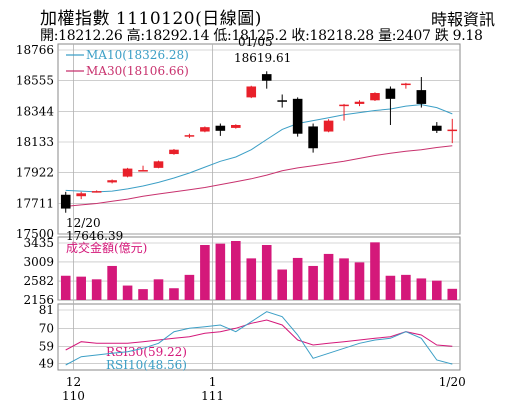 This screenshot has height=413, width=515. What do you see at coordinates (212, 396) in the screenshot?
I see `x-tick-sublabel: 111` at bounding box center [212, 396].